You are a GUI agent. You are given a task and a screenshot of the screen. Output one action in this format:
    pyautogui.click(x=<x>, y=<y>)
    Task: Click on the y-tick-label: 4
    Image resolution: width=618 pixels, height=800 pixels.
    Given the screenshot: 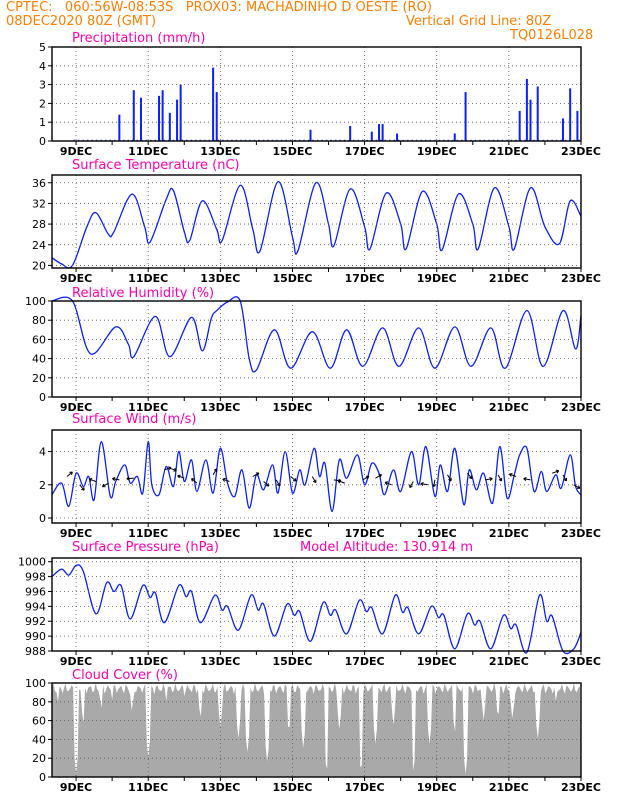 What is the action you would take?
    pyautogui.click(x=42, y=452)
    